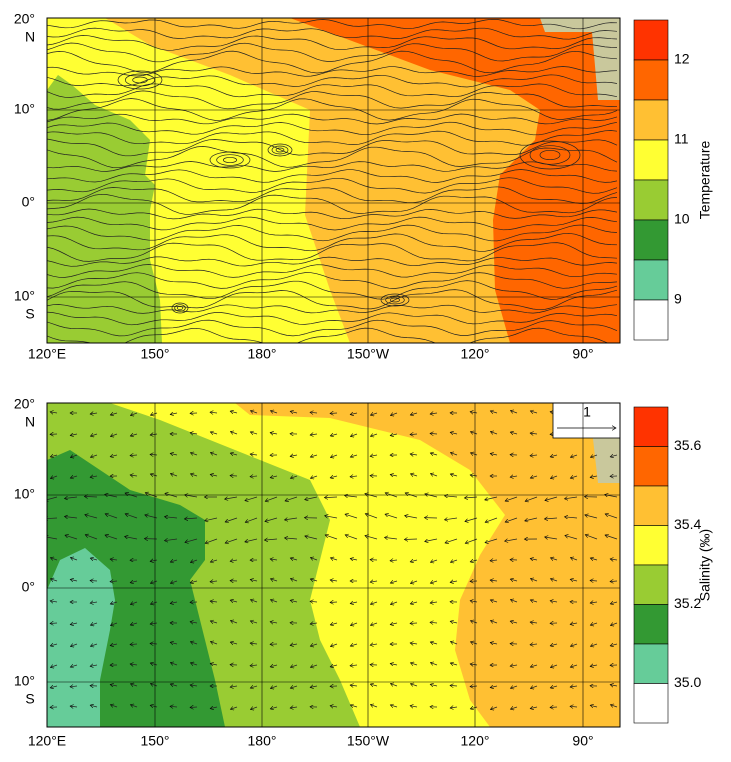 The height and width of the screenshot is (762, 731). I want to click on colorbar-title: Salinity (‰), so click(705, 565).